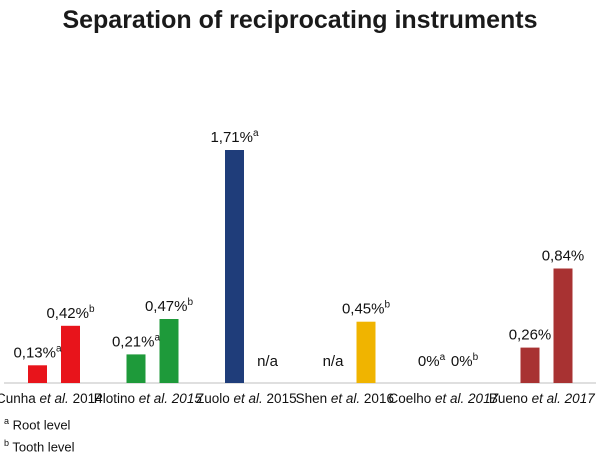 The width and height of the screenshot is (600, 457). What do you see at coordinates (39, 446) in the screenshot?
I see `footnote-1: b Tooth level` at bounding box center [39, 446].